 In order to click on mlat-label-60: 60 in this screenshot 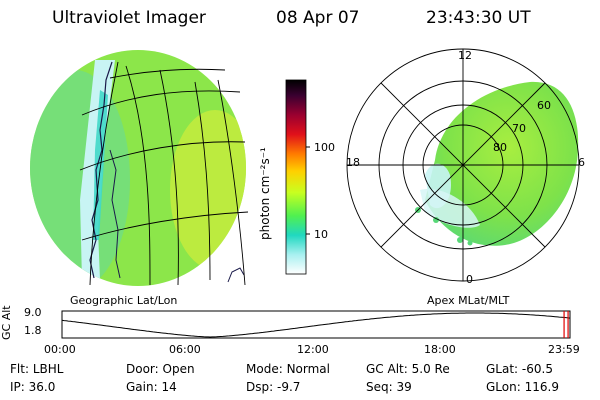, I will do `click(544, 105)`.